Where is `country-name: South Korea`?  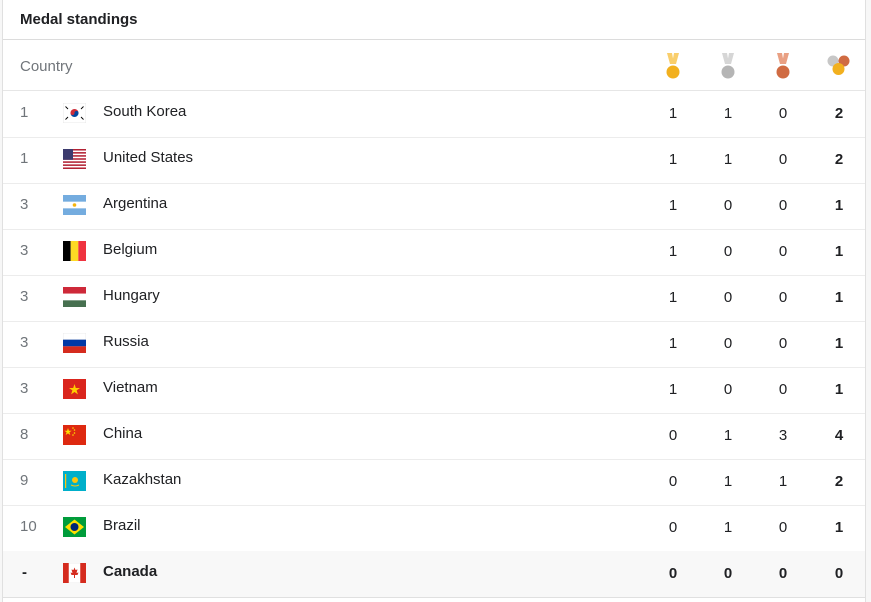 country-name: South Korea is located at coordinates (145, 111).